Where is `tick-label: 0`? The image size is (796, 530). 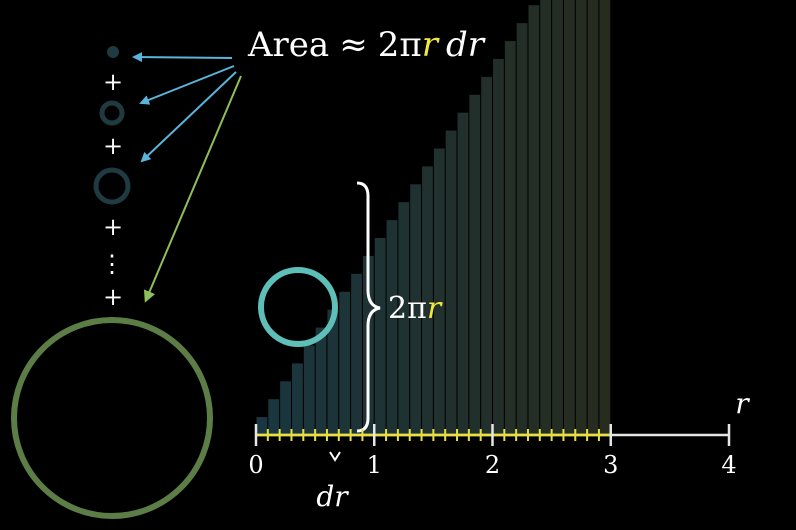
tick-label: 0 is located at coordinates (255, 465).